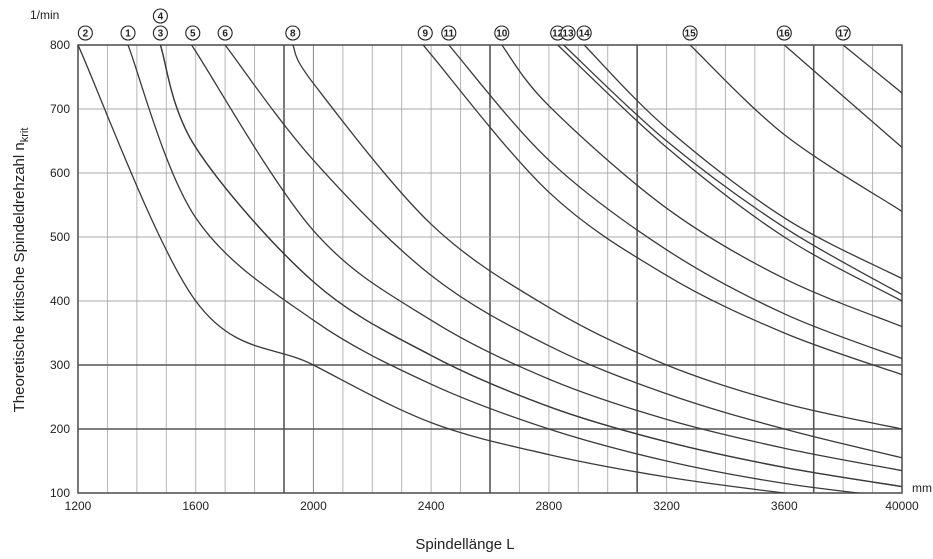 The image size is (933, 559). What do you see at coordinates (313, 506) in the screenshot?
I see `x-tick-label: 2000` at bounding box center [313, 506].